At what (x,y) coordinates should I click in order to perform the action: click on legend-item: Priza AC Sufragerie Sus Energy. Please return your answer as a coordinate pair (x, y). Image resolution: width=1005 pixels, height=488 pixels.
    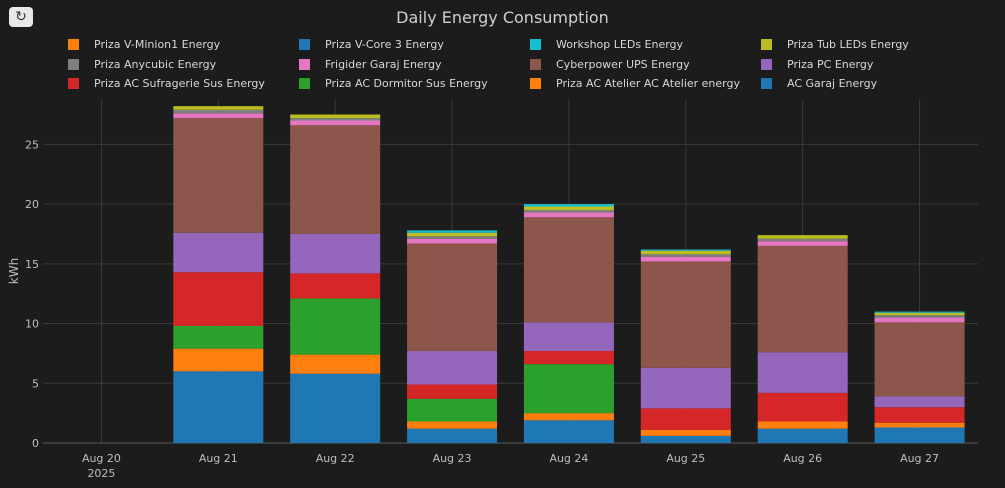
    Looking at the image, I should click on (166, 83).